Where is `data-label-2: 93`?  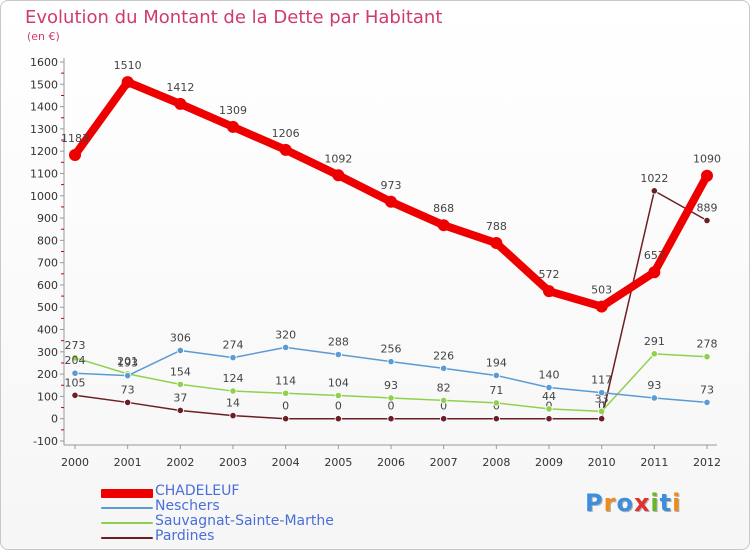
data-label-2: 93 is located at coordinates (391, 385).